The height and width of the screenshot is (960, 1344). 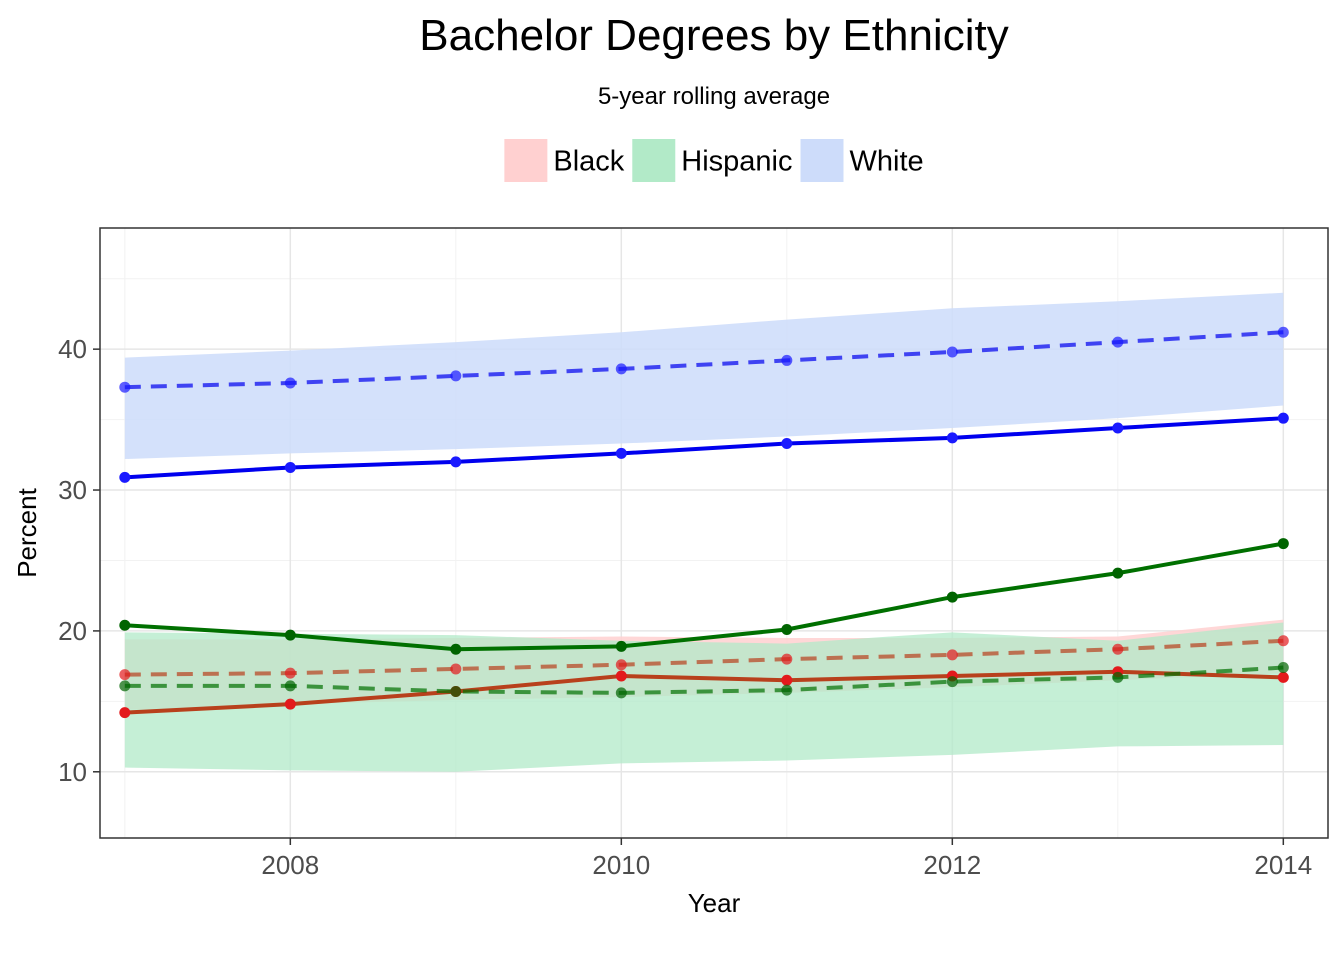 I want to click on dashed-line-black, so click(x=704, y=657).